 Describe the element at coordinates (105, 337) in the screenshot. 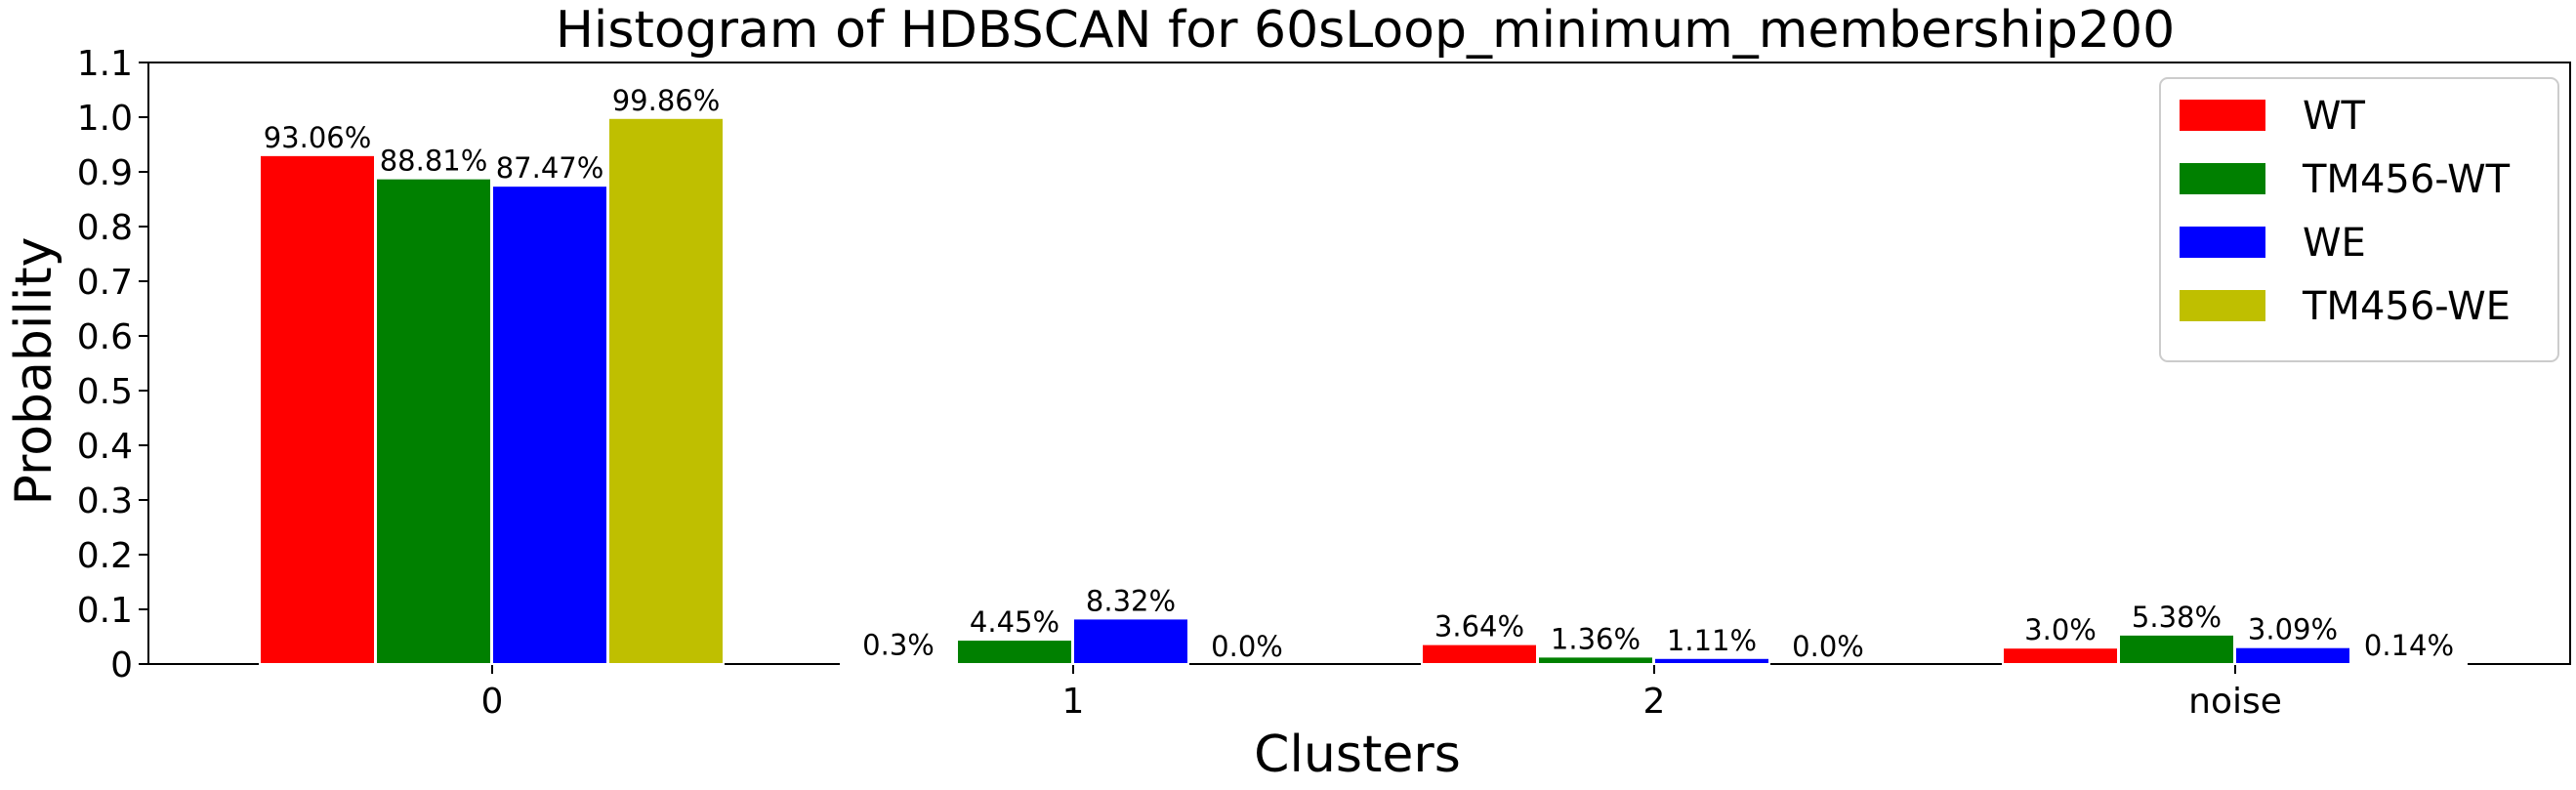

I see `y-tick-label: 0.6` at that location.